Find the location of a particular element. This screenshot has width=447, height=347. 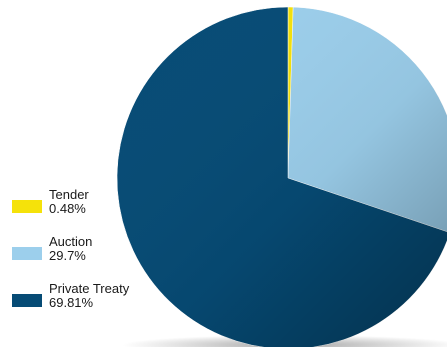

legend-item-private-treaty: Private Treaty 69.81% is located at coordinates (87, 305).